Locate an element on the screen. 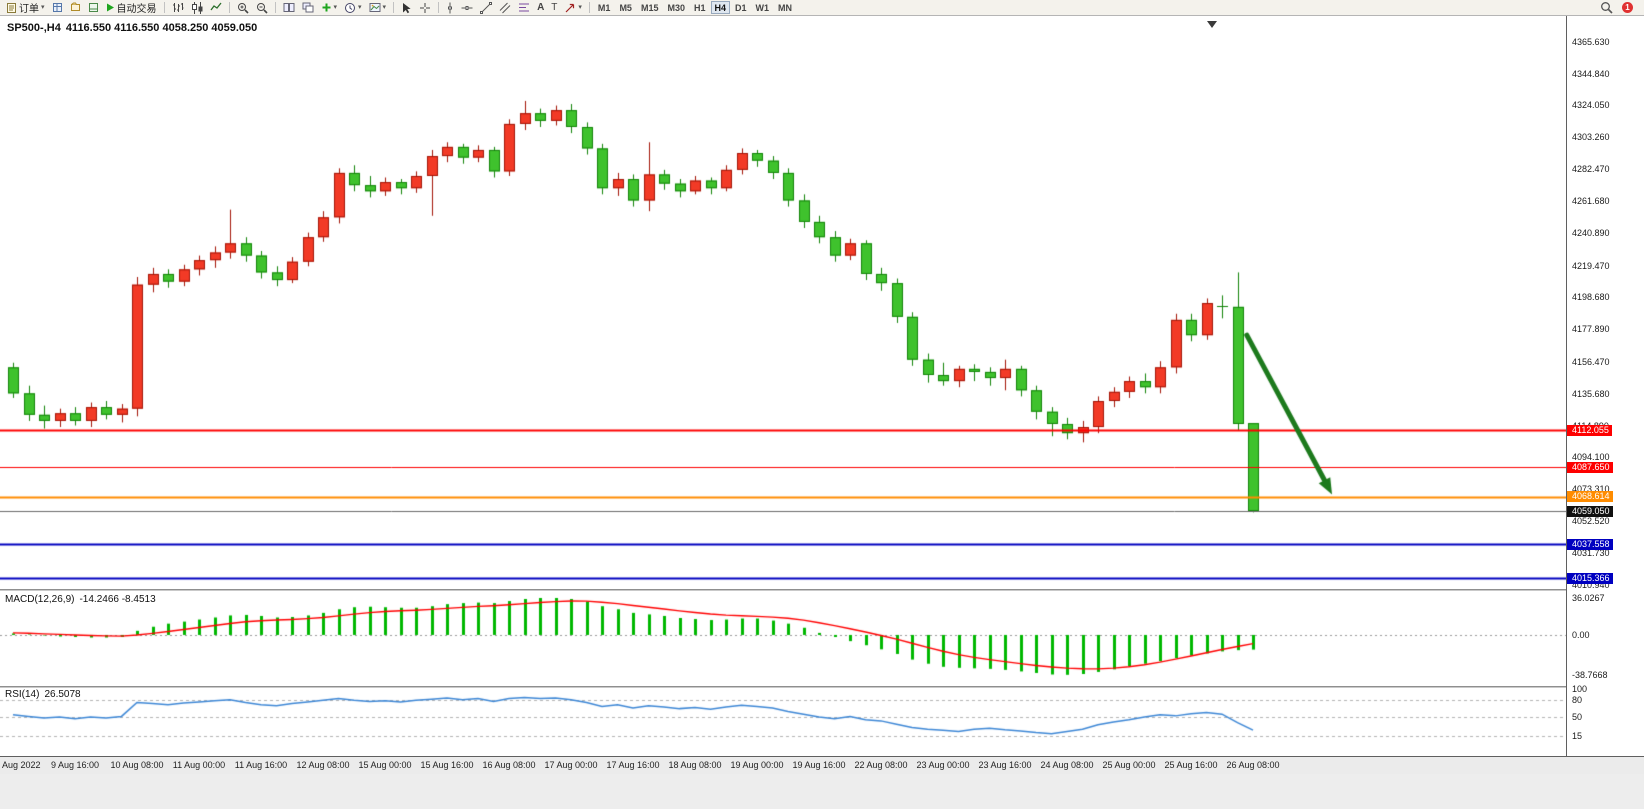 This screenshot has height=809, width=1644. text-label-button: T is located at coordinates (554, 8).